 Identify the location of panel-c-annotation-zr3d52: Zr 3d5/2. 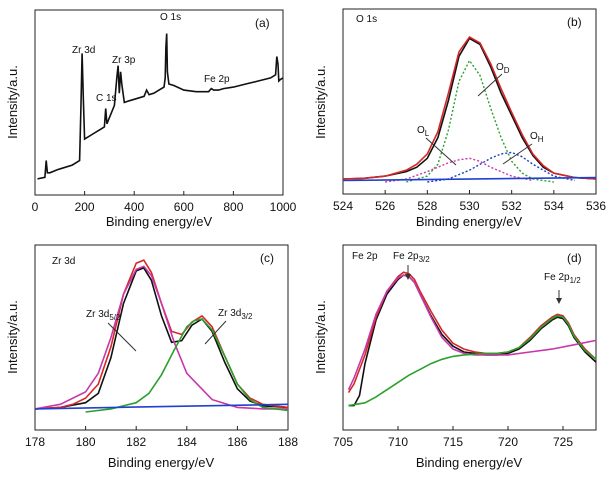
(103, 315).